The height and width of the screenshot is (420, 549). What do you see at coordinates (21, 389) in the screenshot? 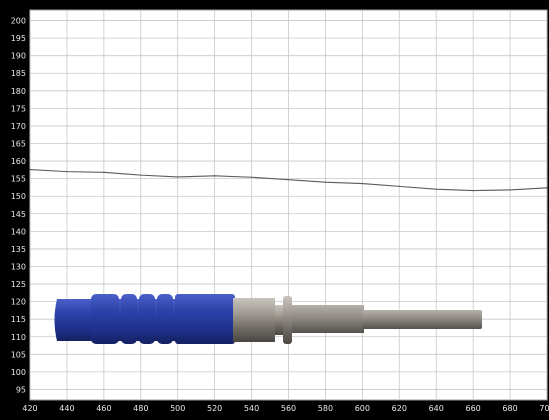
I see `y-tick-label: 95` at bounding box center [21, 389].